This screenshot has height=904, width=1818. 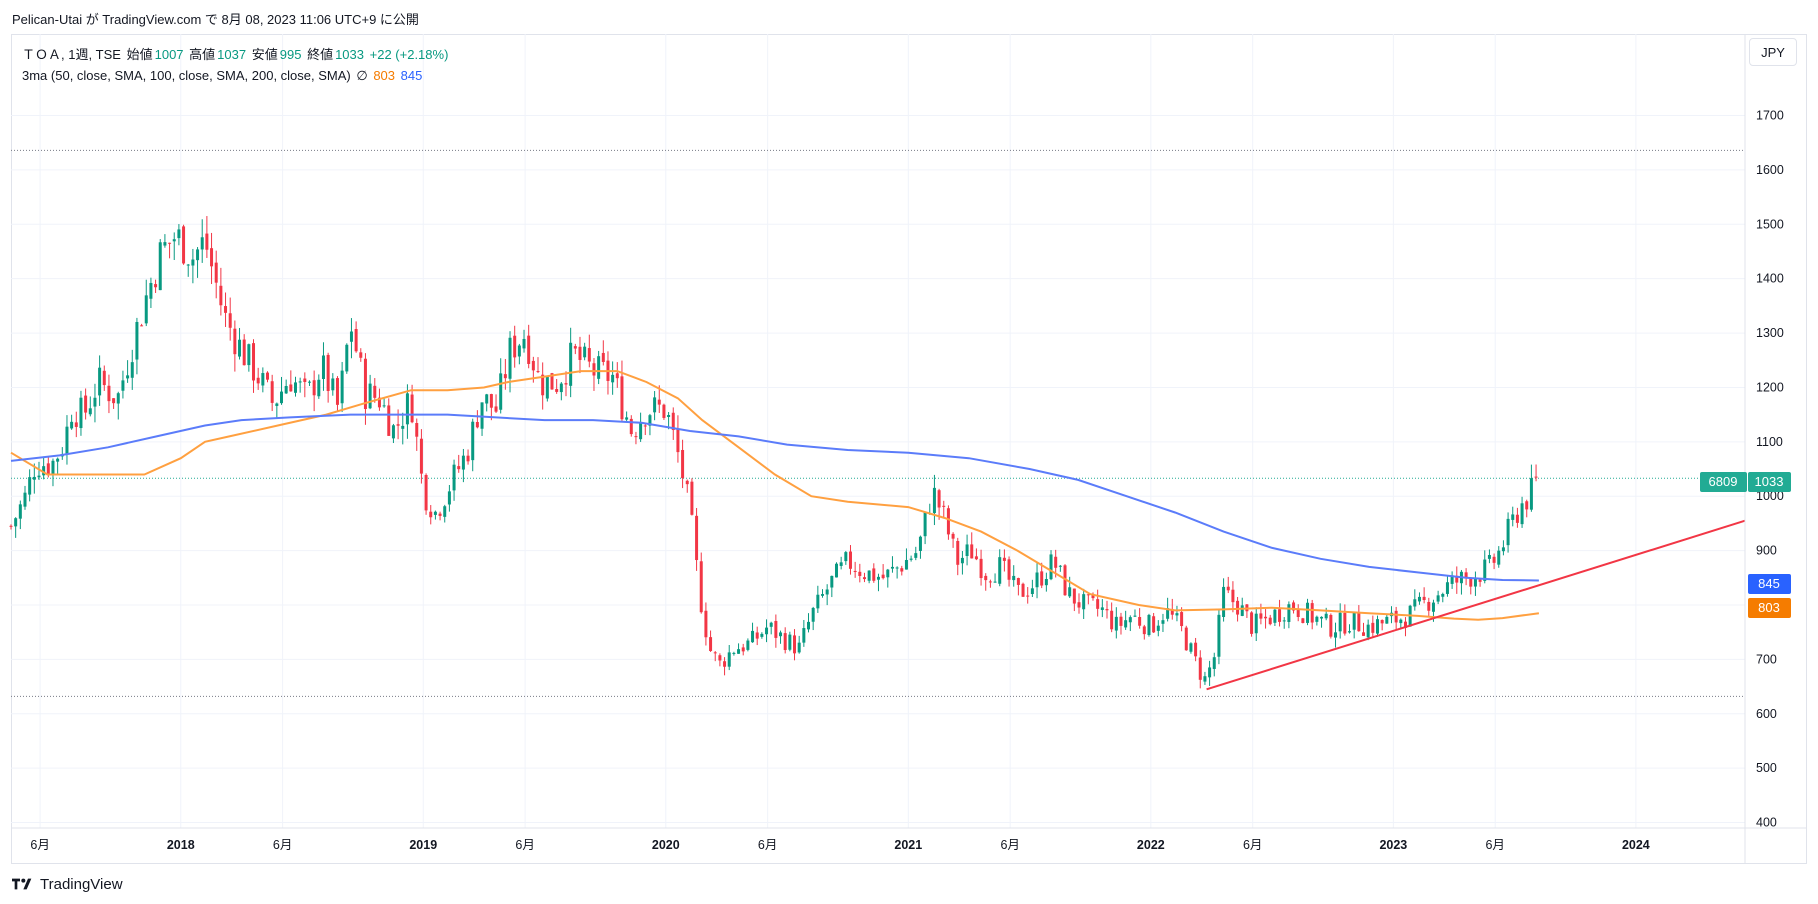 I want to click on y-tick-label: 1300, so click(x=1770, y=333).